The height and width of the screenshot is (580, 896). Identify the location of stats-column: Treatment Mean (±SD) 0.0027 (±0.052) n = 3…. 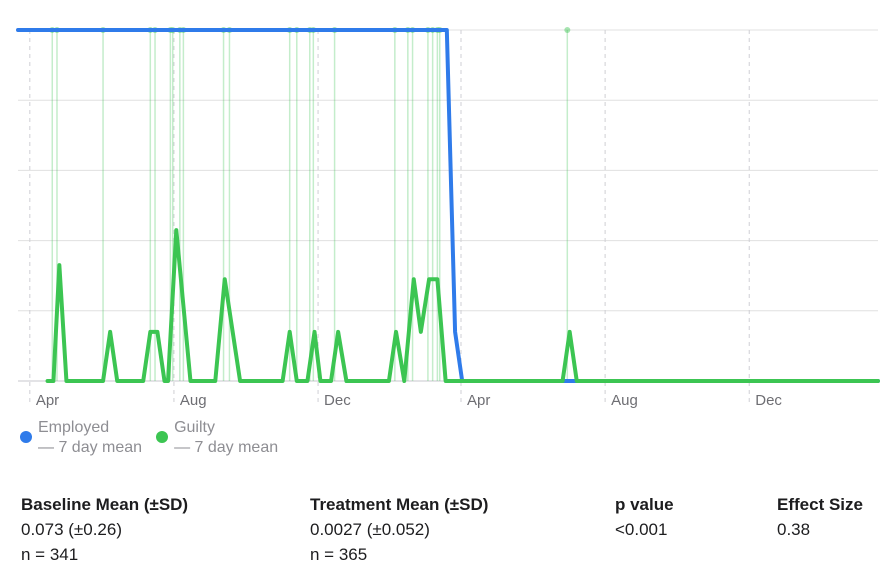
(399, 530).